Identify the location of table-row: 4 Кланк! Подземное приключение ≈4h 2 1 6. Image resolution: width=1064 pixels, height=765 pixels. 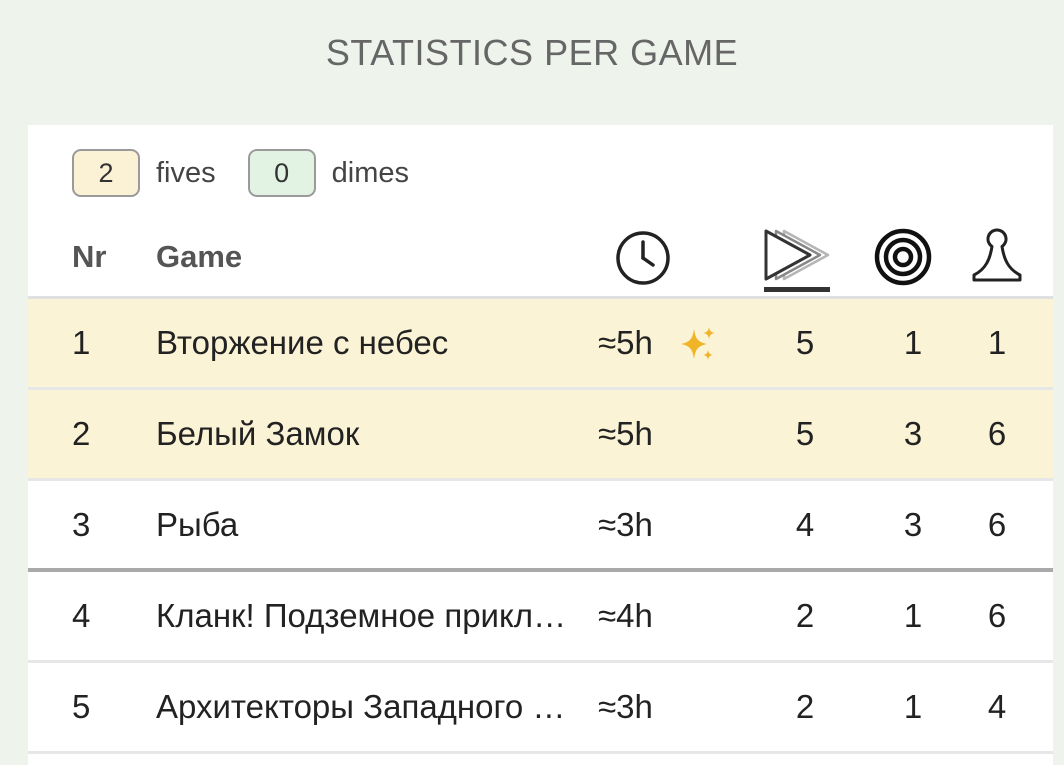
(540, 617).